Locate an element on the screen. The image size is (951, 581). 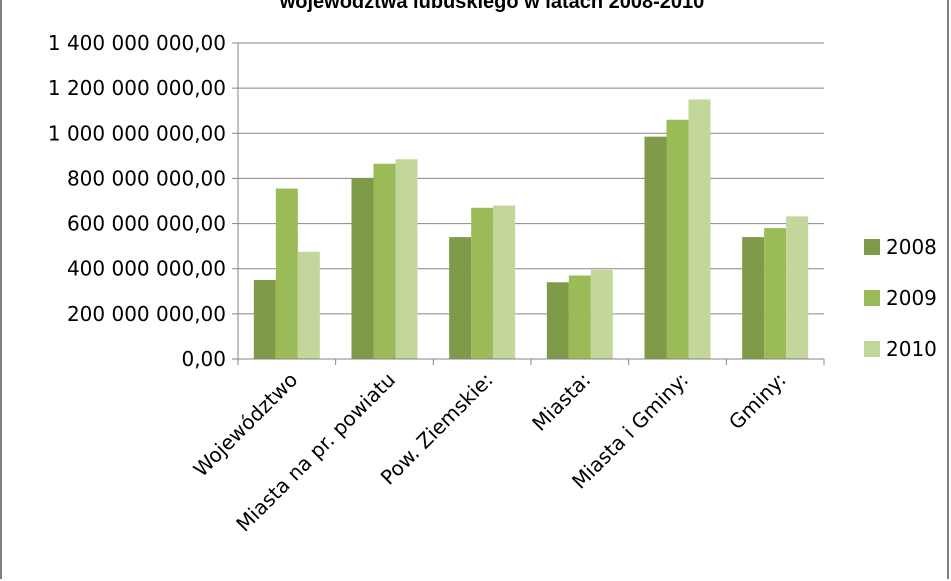
legend-label: 2010 is located at coordinates (911, 349).